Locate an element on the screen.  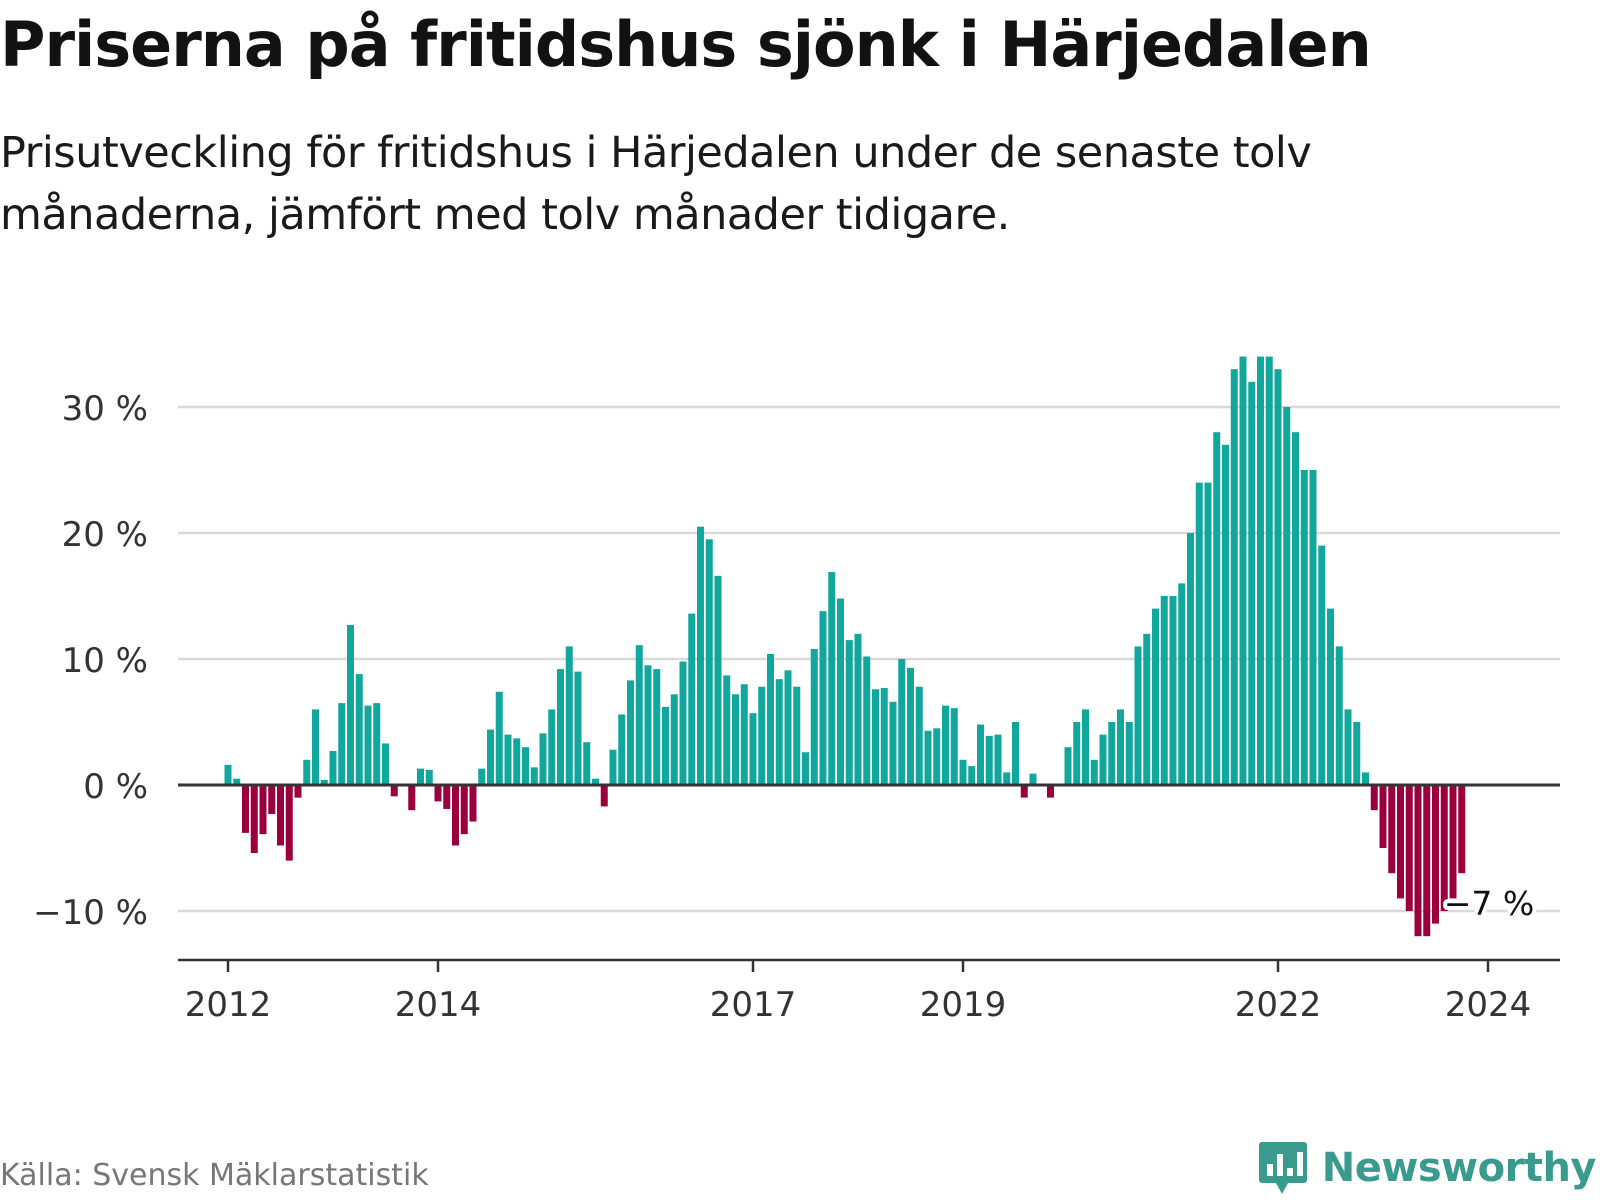
x-tick-label: 2012 is located at coordinates (228, 1005).